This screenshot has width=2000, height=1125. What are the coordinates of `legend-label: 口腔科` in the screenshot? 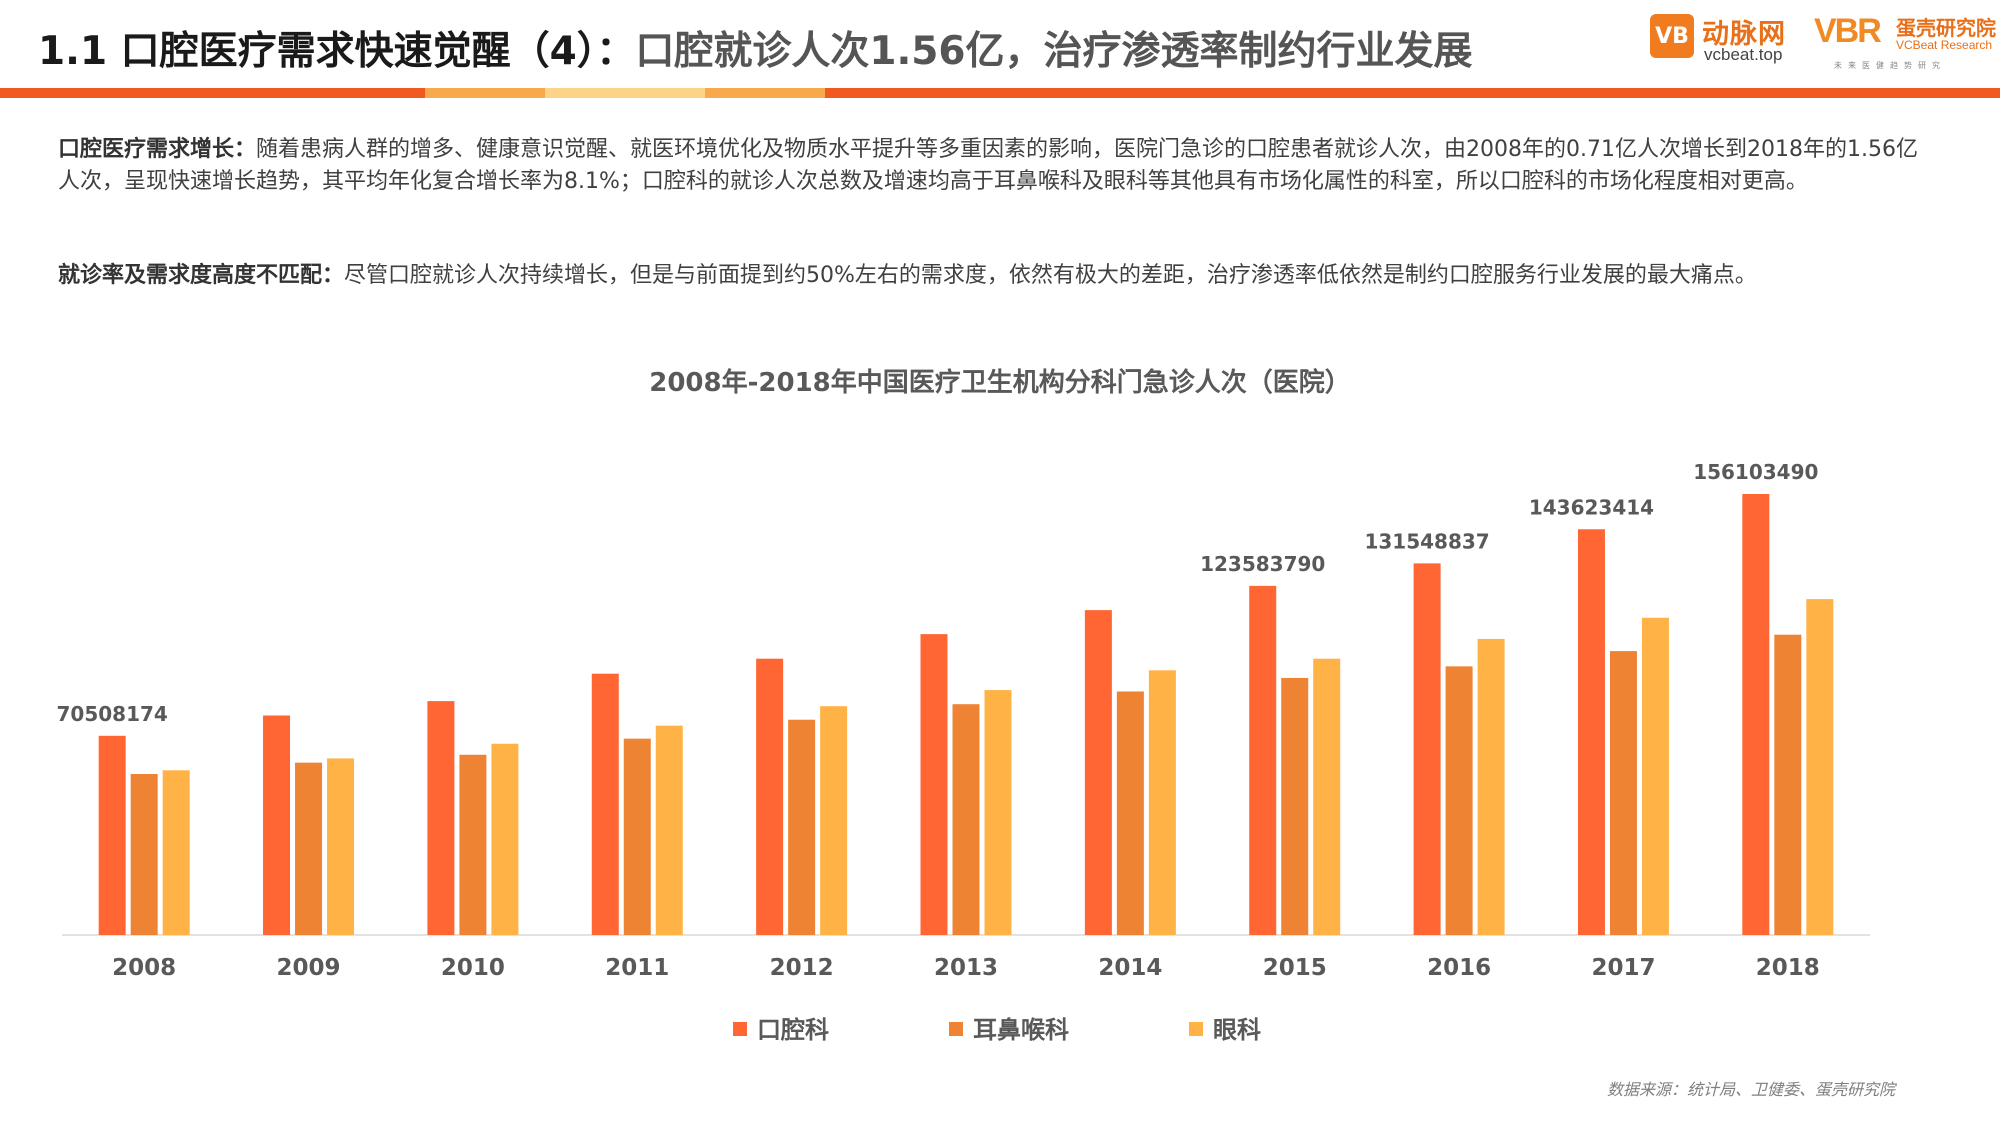 It's located at (793, 1030).